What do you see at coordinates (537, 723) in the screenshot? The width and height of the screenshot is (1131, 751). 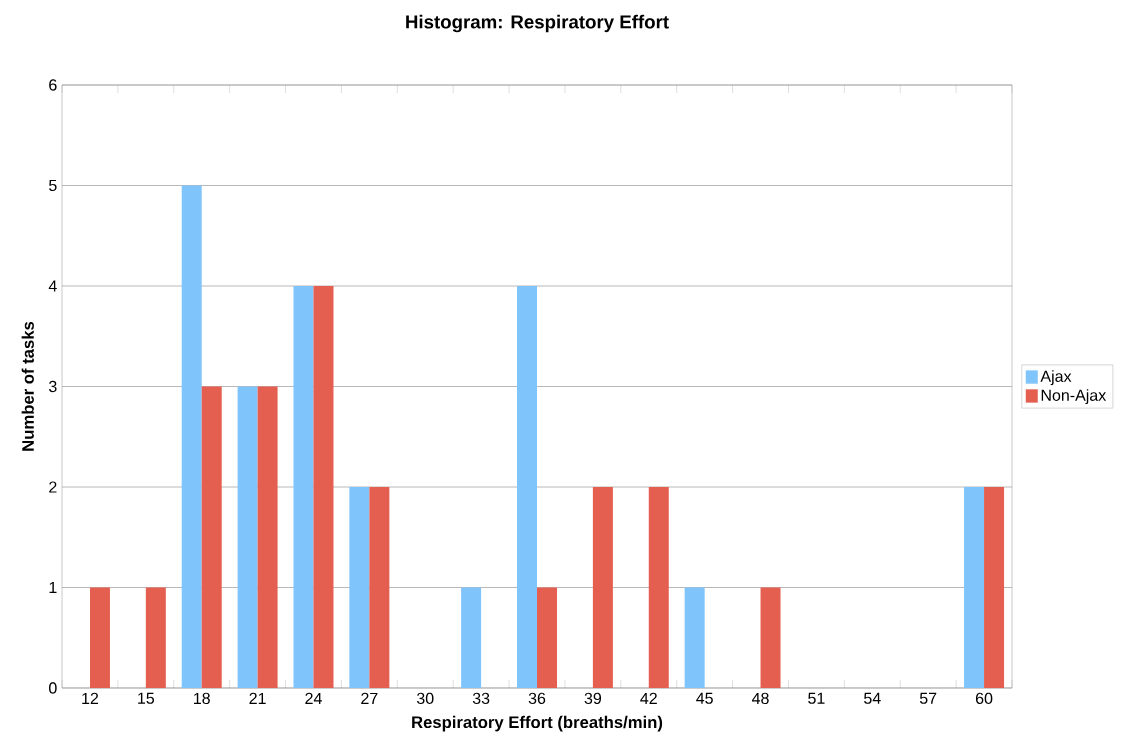 I see `x-axis-title: Respiratory Effort (breaths/min)` at bounding box center [537, 723].